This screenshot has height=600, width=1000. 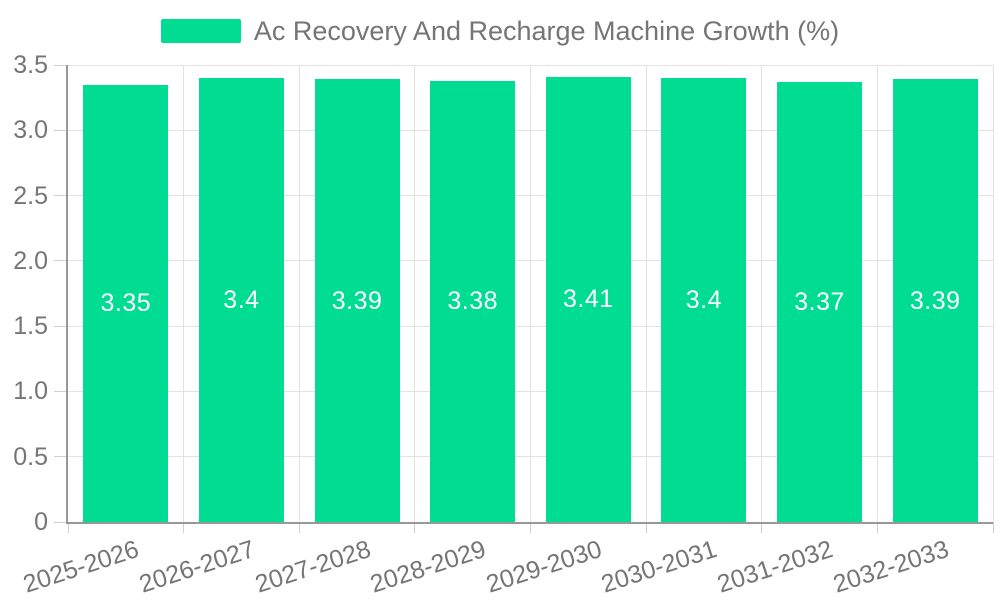 I want to click on y-axis-tick-label: 3.5, so click(x=30, y=65).